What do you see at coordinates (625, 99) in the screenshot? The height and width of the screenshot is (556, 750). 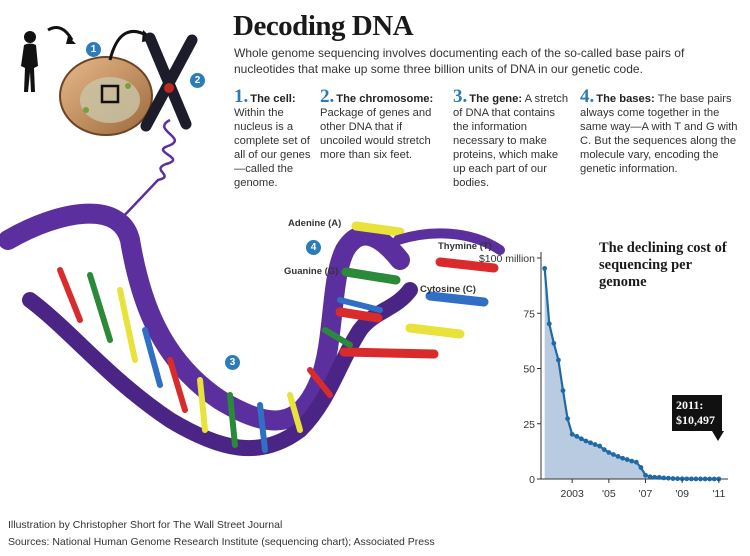 I see `step-name: The bases:` at bounding box center [625, 99].